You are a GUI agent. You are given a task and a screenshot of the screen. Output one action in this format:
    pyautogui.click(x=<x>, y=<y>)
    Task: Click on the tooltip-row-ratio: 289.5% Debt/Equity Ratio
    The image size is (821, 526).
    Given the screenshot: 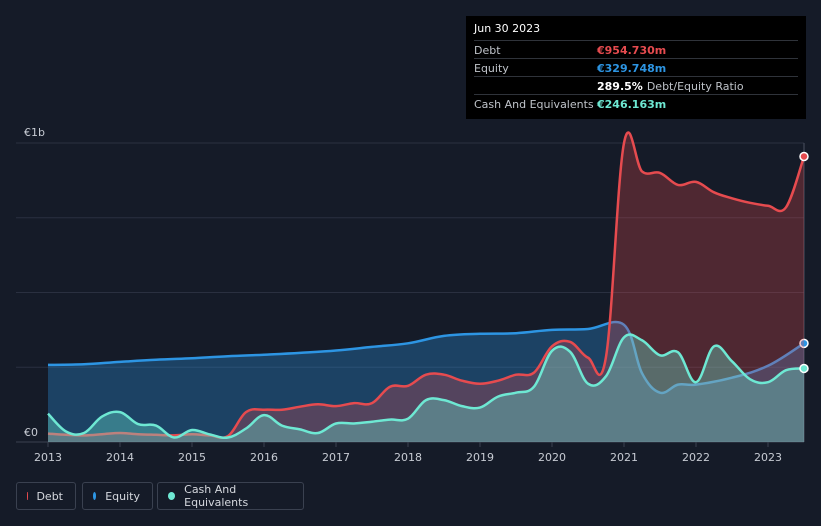 What is the action you would take?
    pyautogui.click(x=636, y=85)
    